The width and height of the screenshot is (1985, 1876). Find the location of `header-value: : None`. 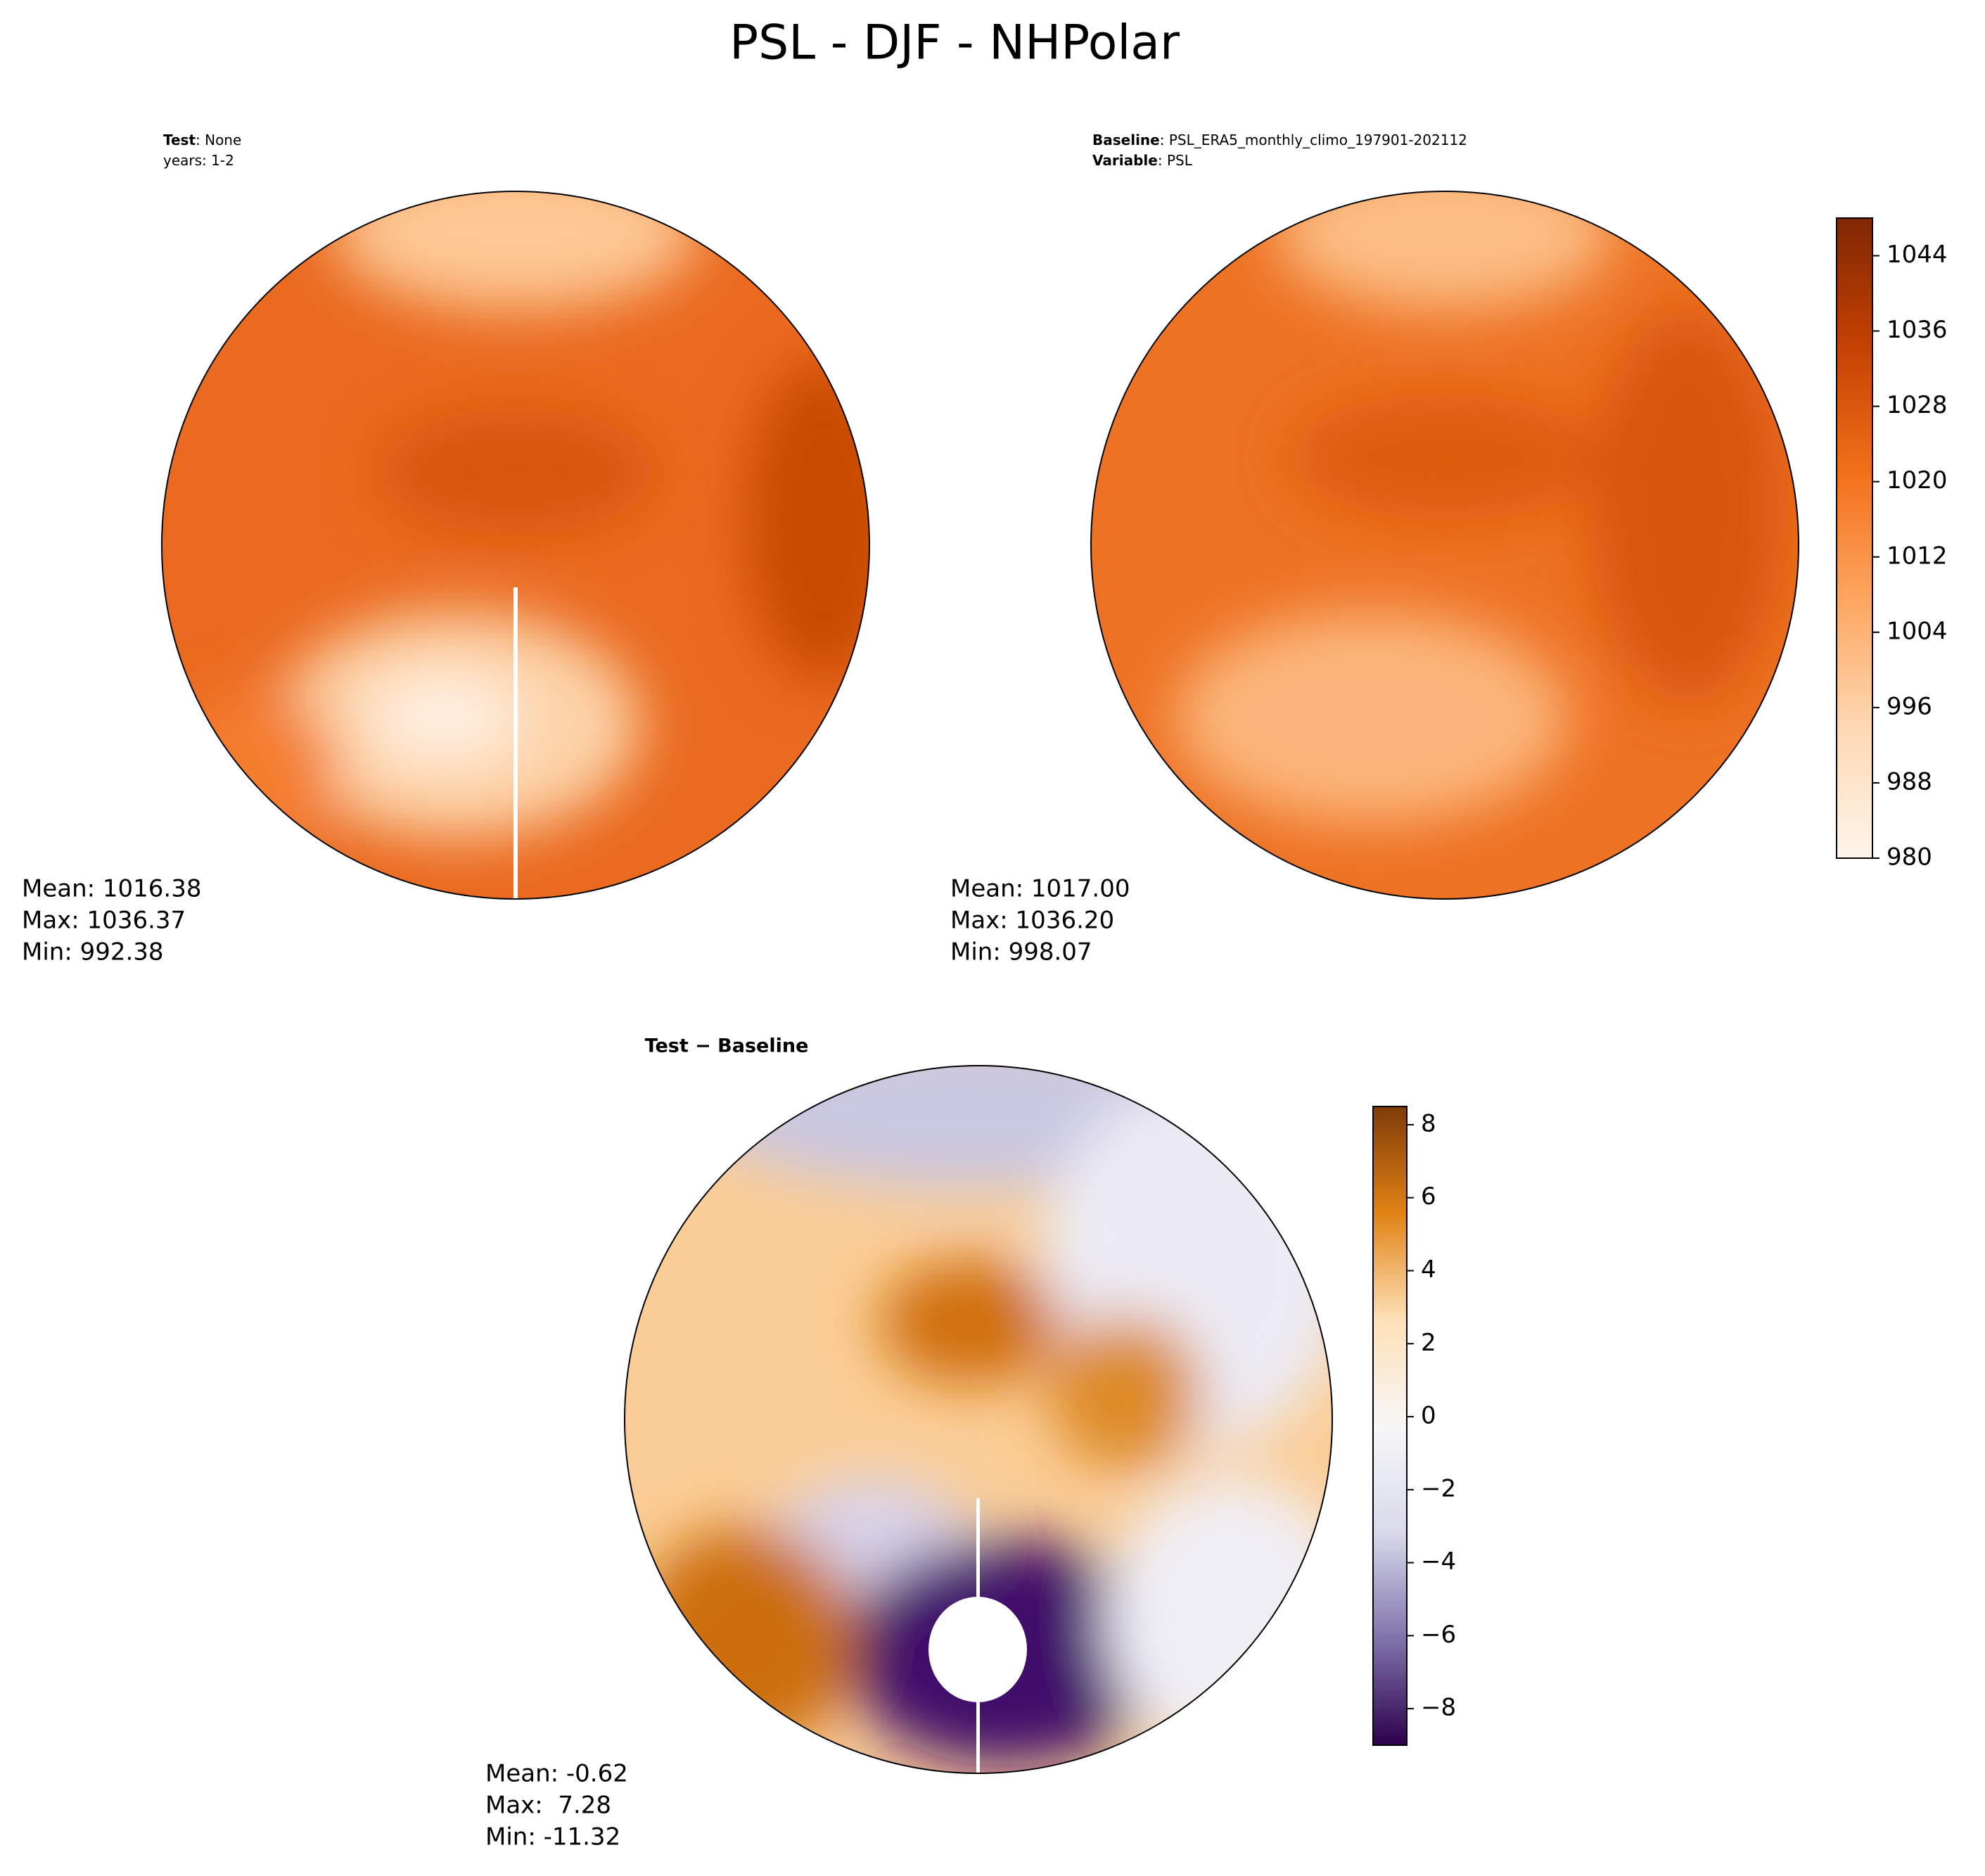

header-value: : None is located at coordinates (219, 140).